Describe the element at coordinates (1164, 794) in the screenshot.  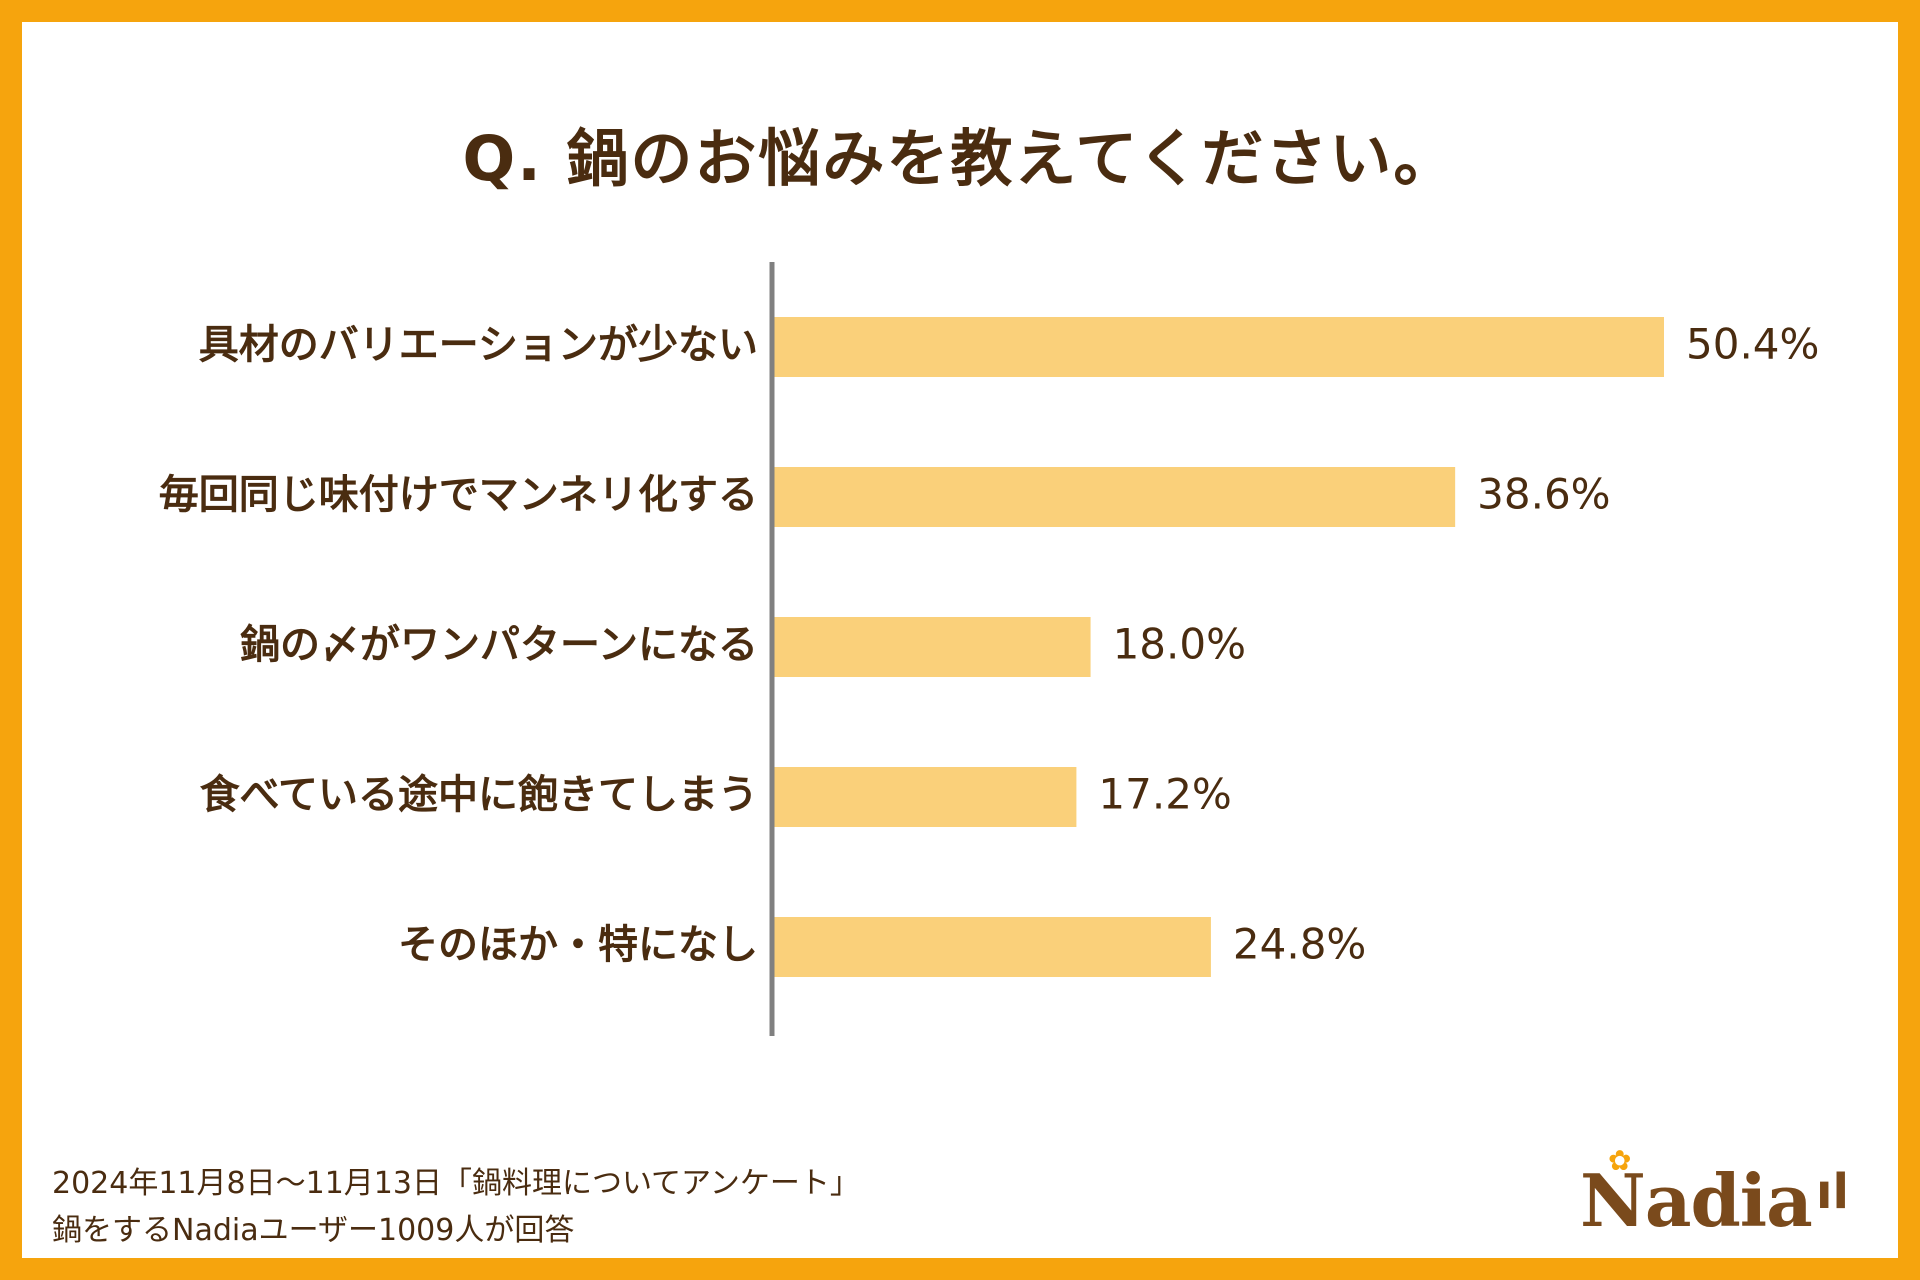
I see `value-label-4: 17.2%` at that location.